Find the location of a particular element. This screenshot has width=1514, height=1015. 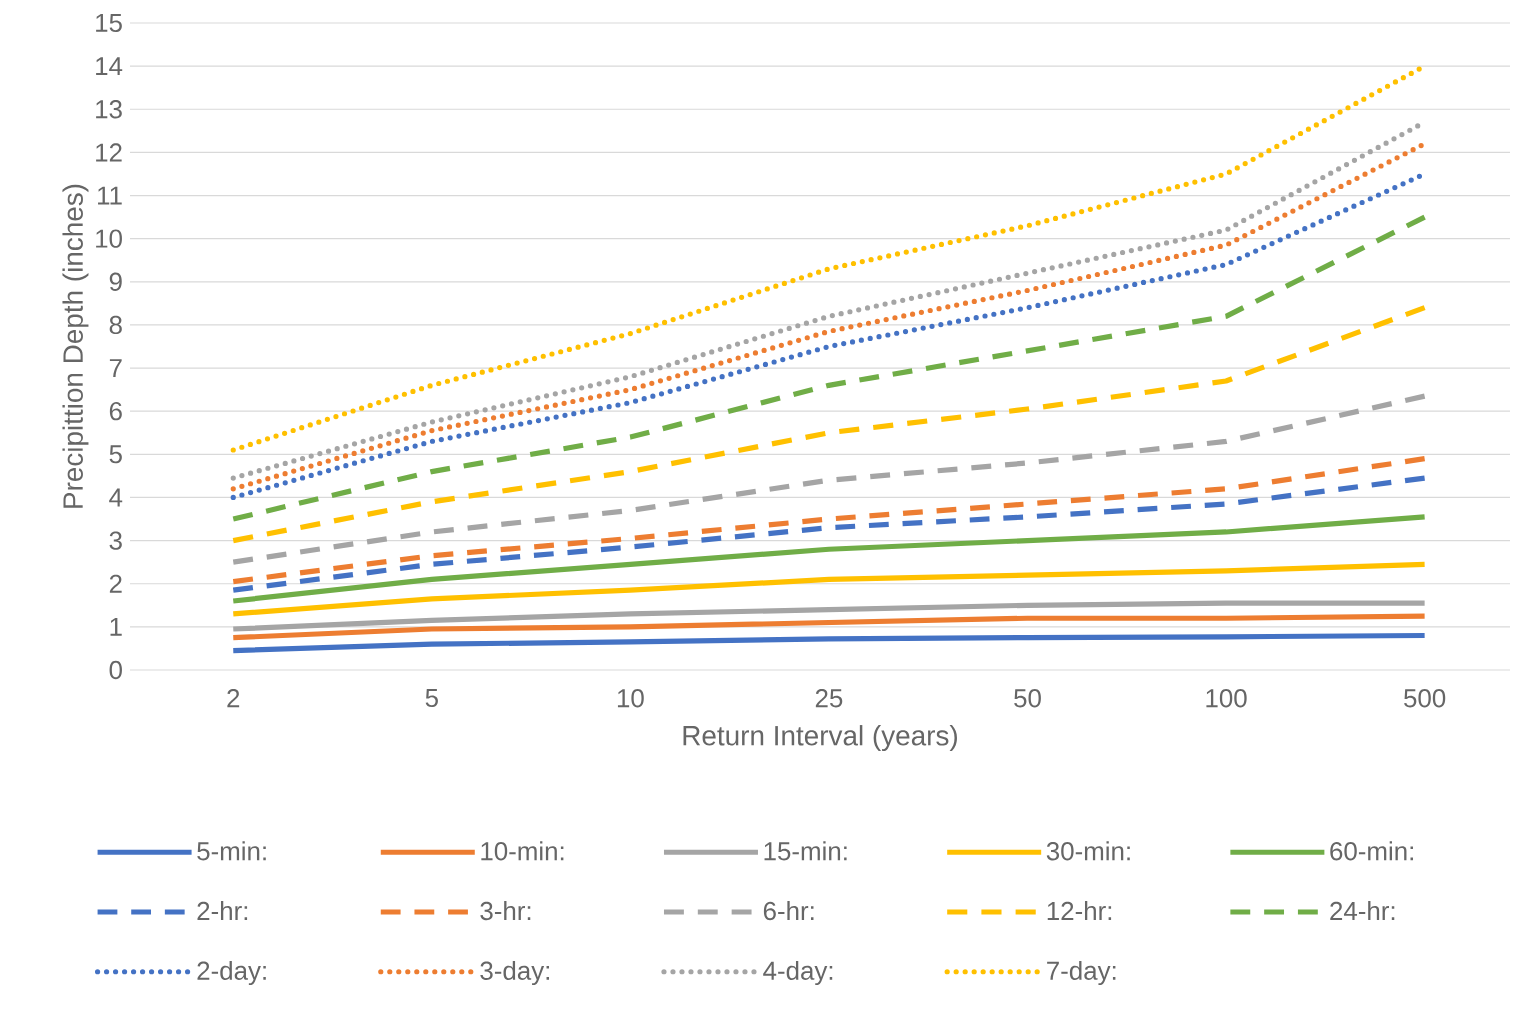

y-tick-label: 6 is located at coordinates (115, 411).